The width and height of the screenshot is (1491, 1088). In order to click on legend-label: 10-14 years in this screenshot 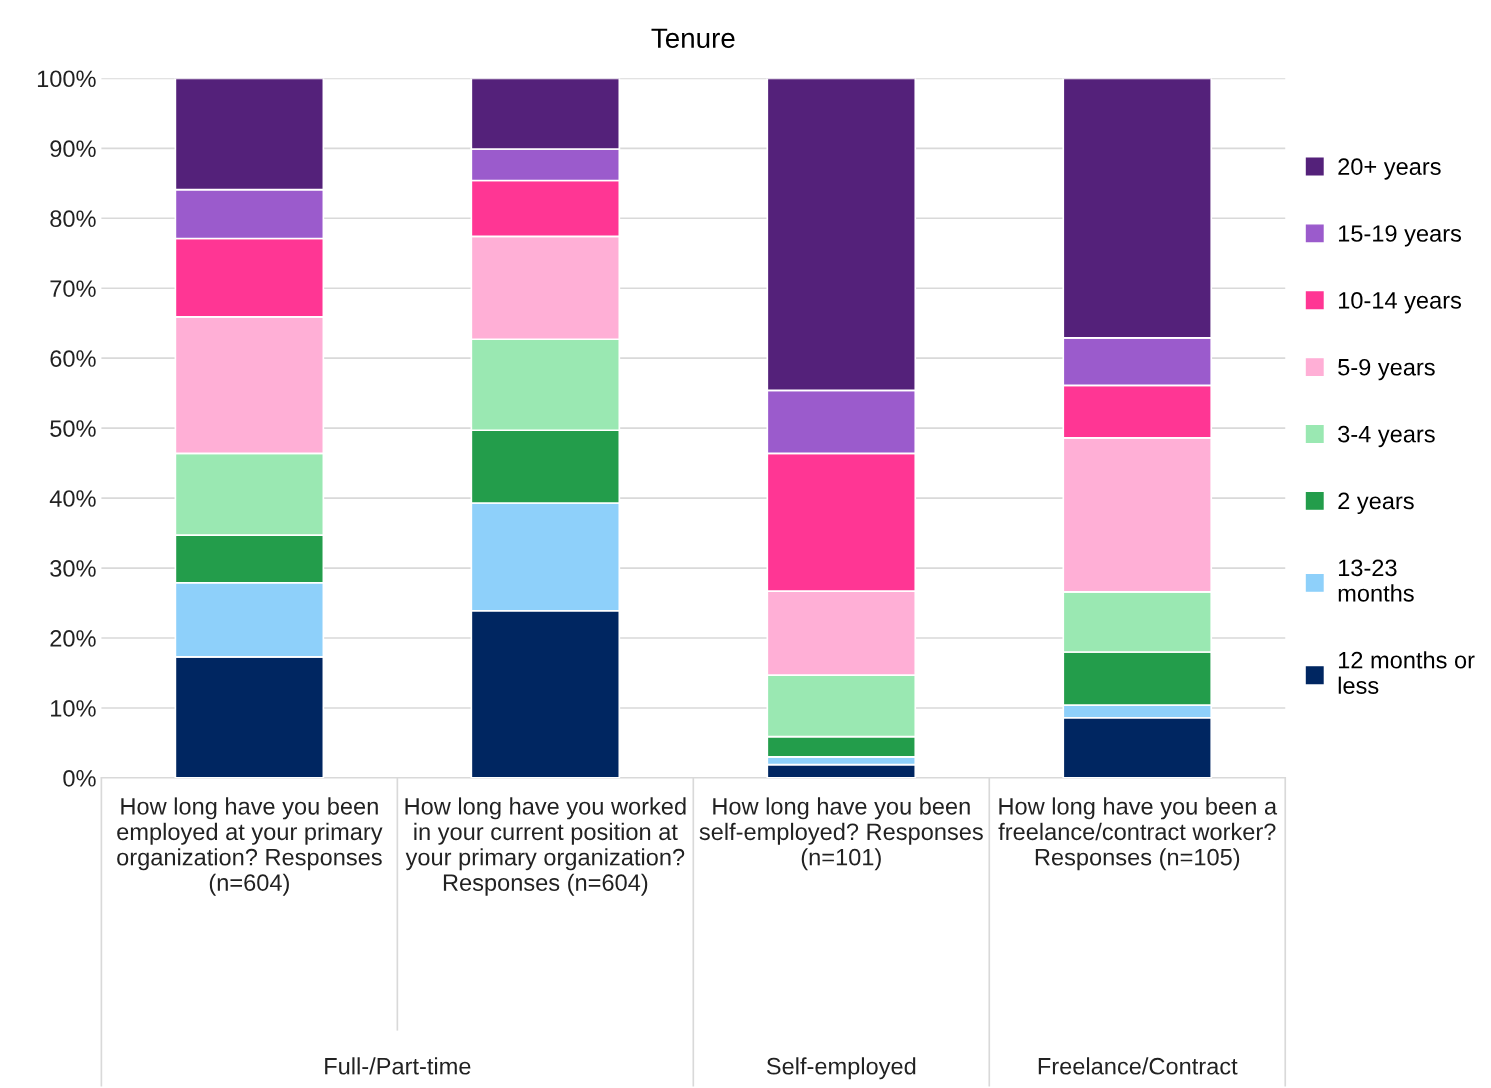, I will do `click(1400, 303)`.